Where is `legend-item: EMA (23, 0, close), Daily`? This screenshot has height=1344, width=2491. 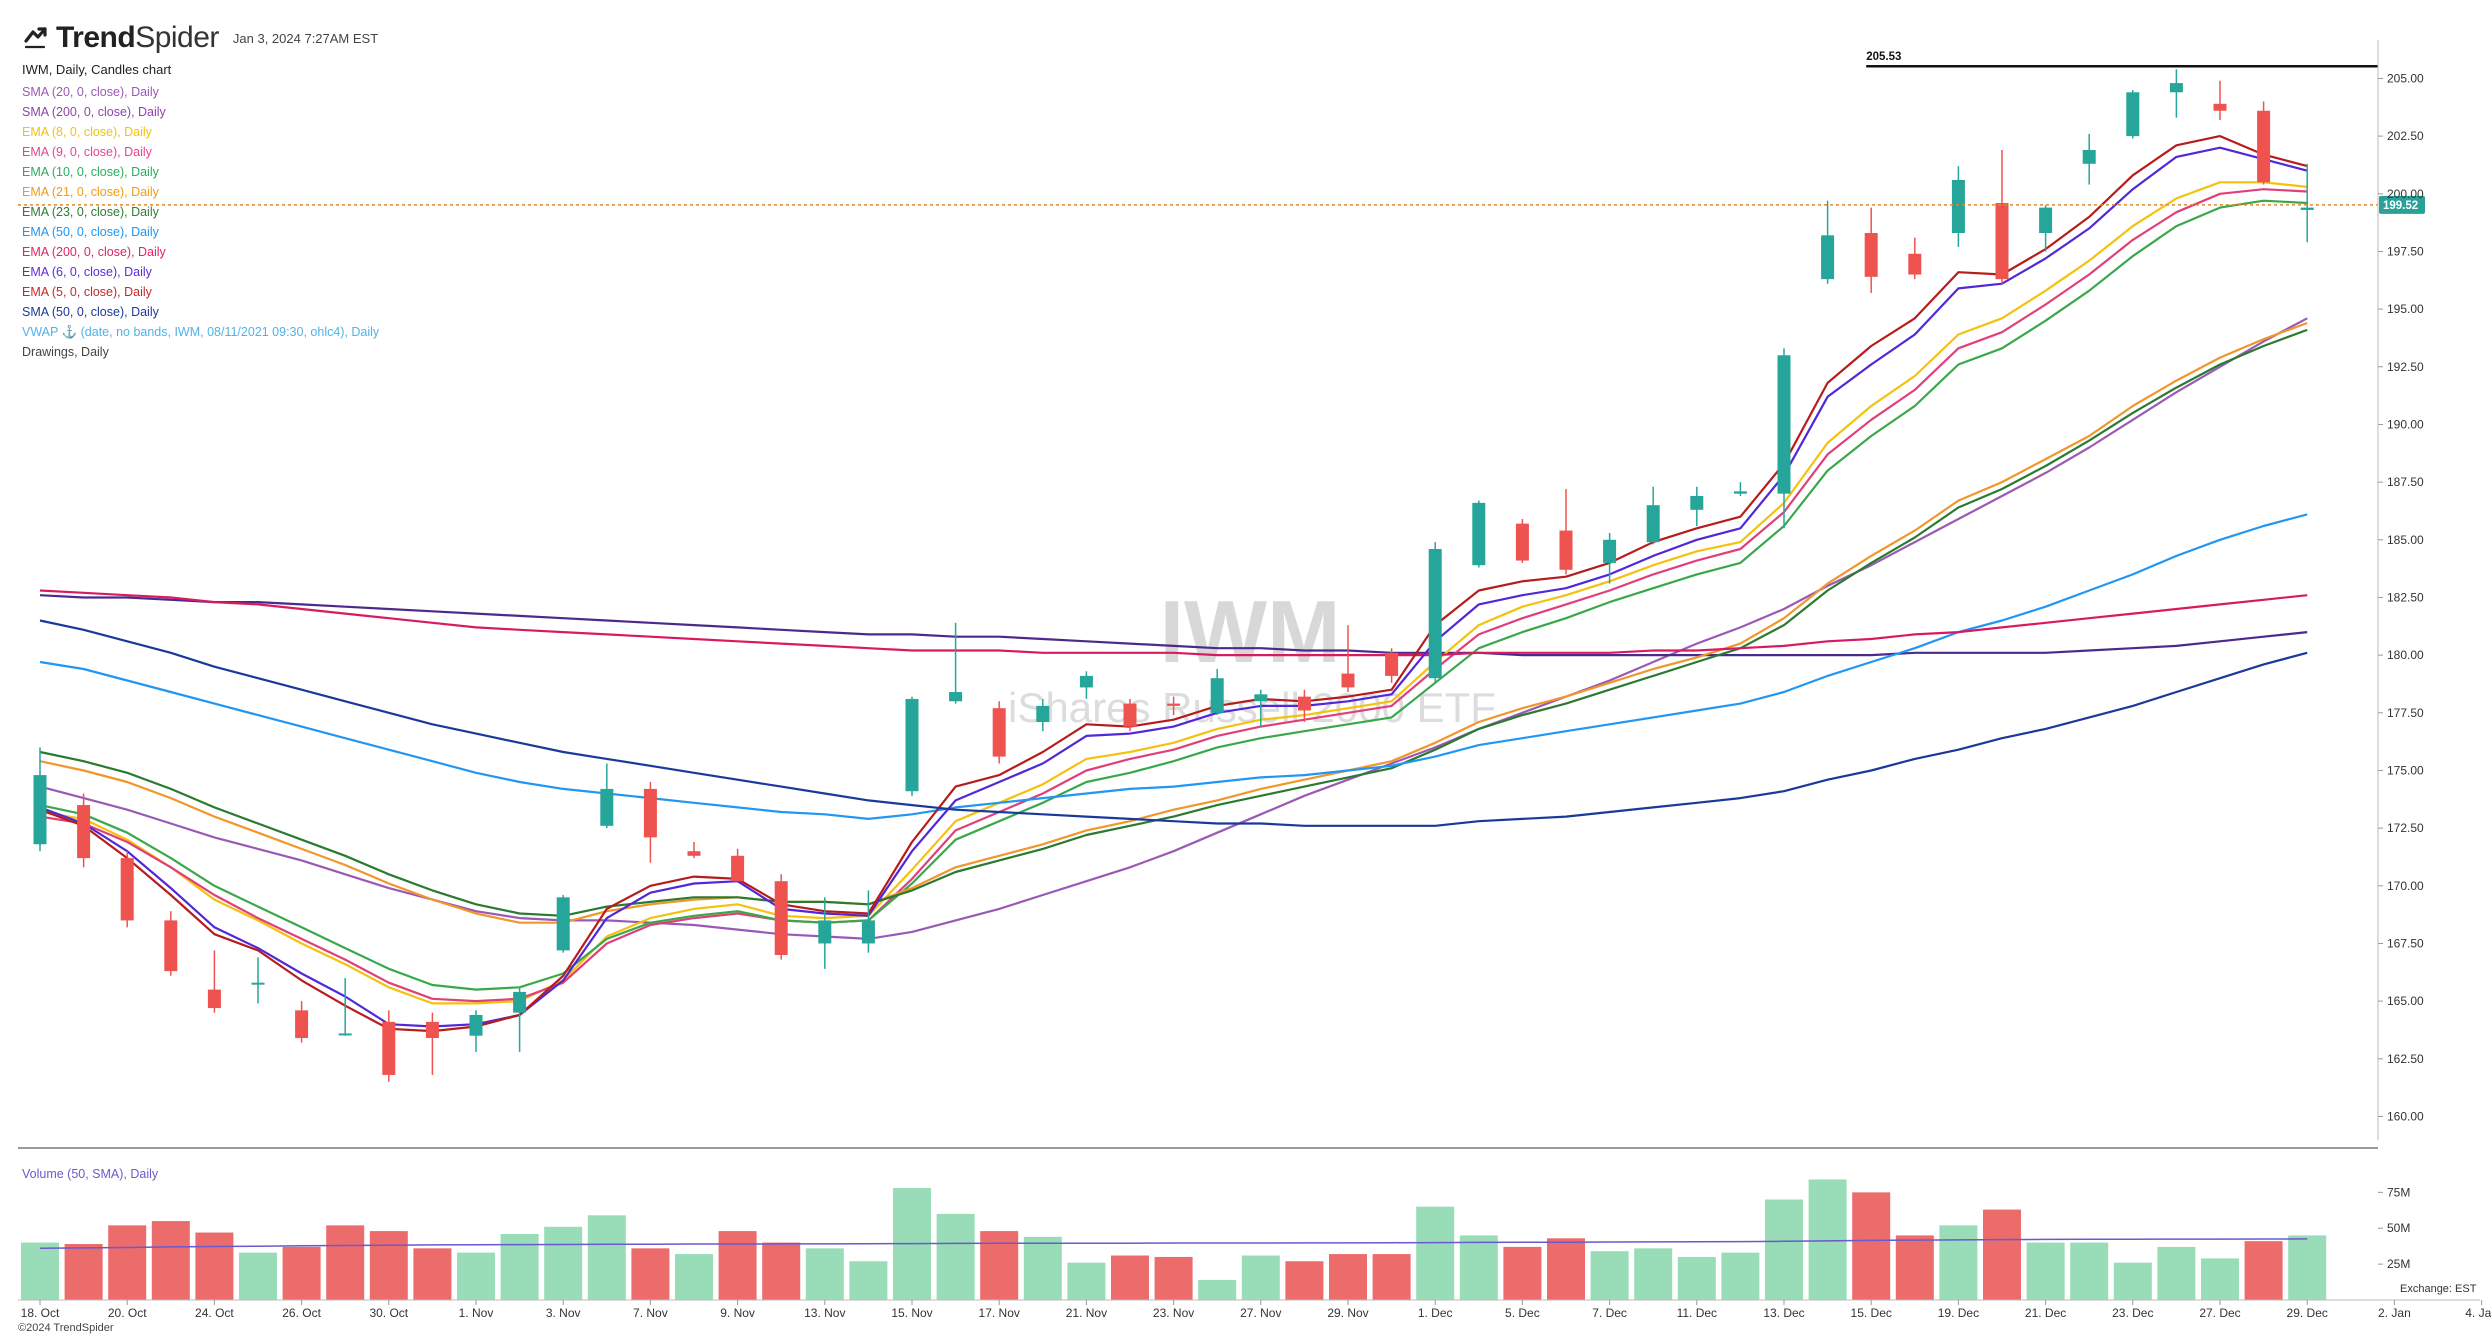
legend-item: EMA (23, 0, close), Daily is located at coordinates (90, 212).